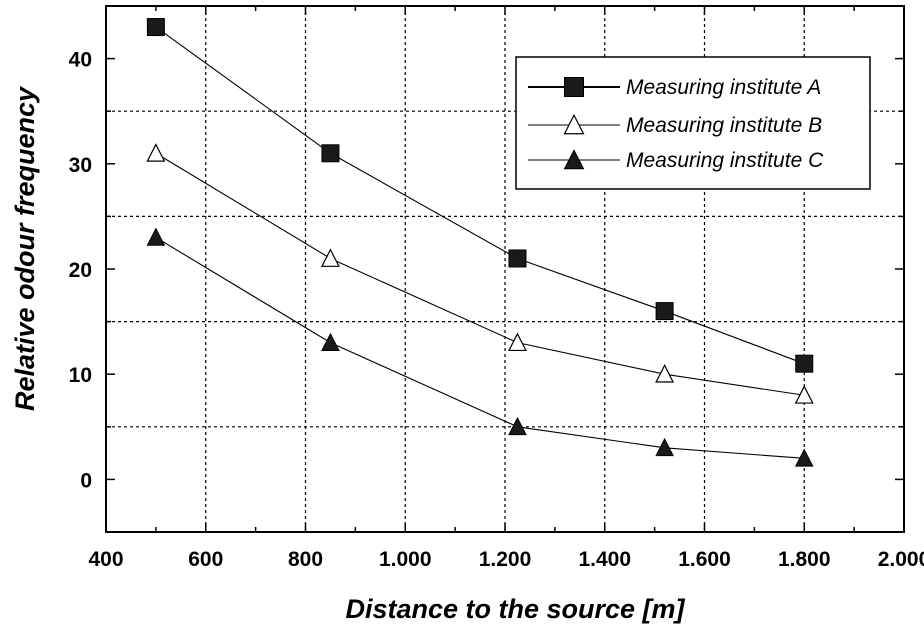 Image resolution: width=924 pixels, height=628 pixels. What do you see at coordinates (704, 559) in the screenshot?
I see `x-tick-label: 1.600` at bounding box center [704, 559].